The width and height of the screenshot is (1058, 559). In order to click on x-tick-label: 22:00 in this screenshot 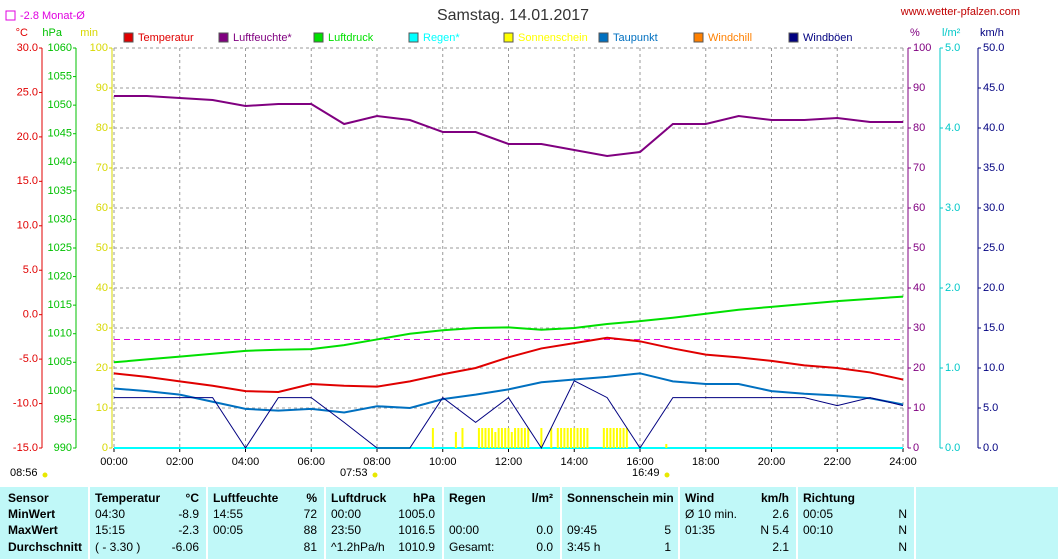, I will do `click(837, 462)`.